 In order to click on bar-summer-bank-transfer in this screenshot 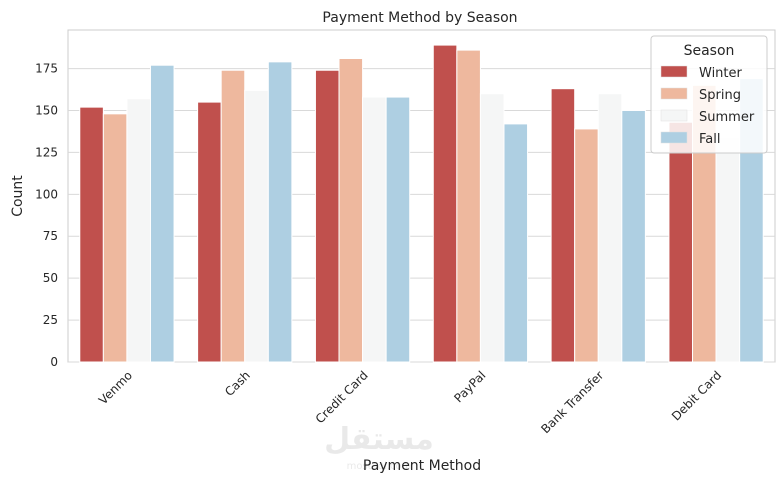, I will do `click(610, 228)`.